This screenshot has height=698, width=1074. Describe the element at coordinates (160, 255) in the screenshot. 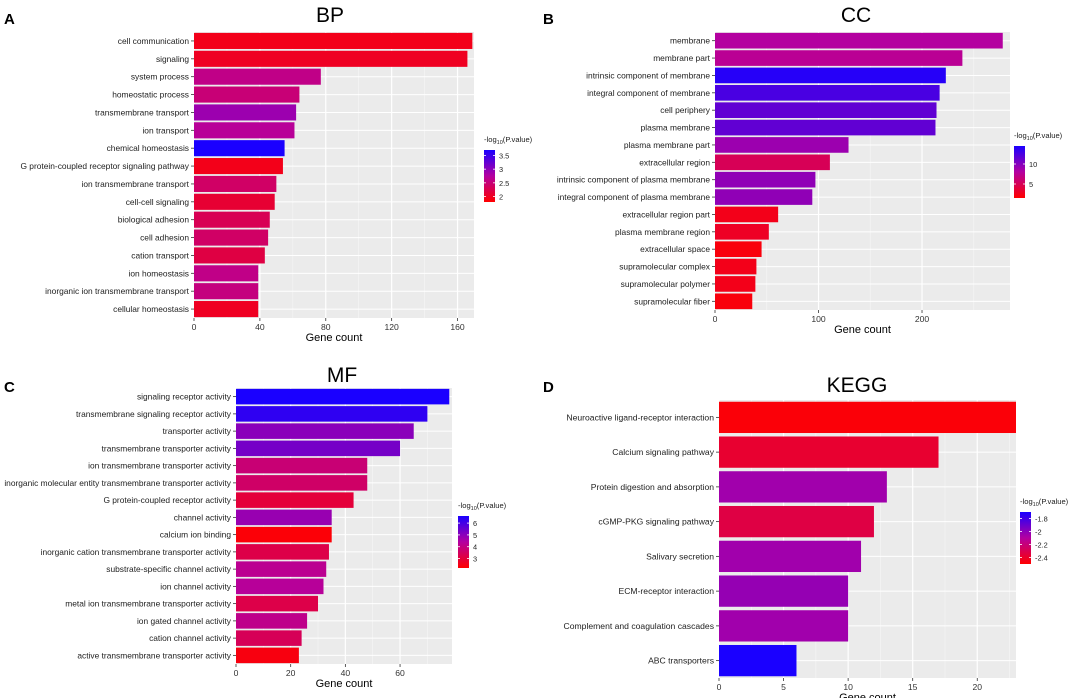

I see `category-label: cation transport` at that location.